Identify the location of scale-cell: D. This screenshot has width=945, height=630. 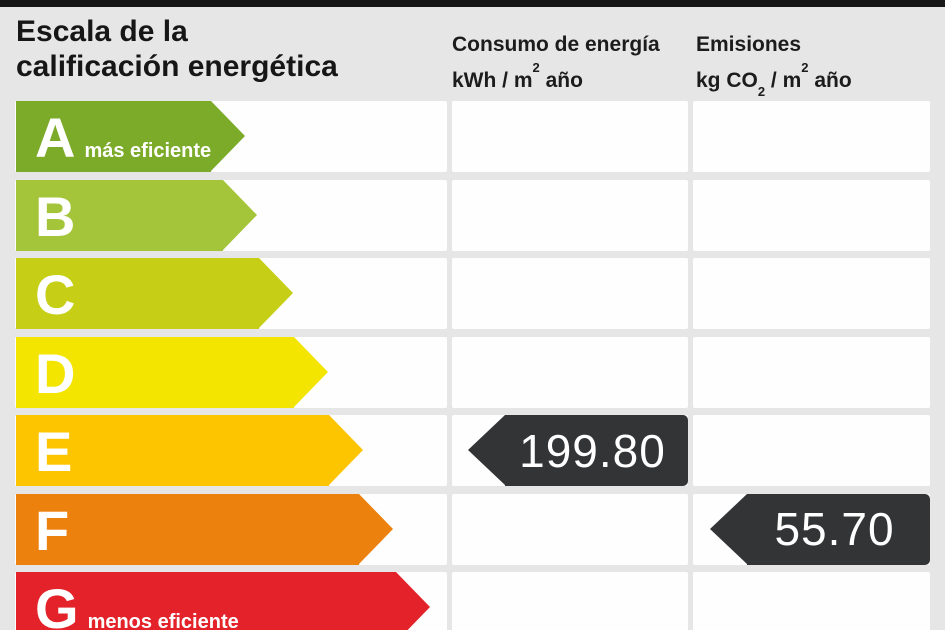
(231, 372).